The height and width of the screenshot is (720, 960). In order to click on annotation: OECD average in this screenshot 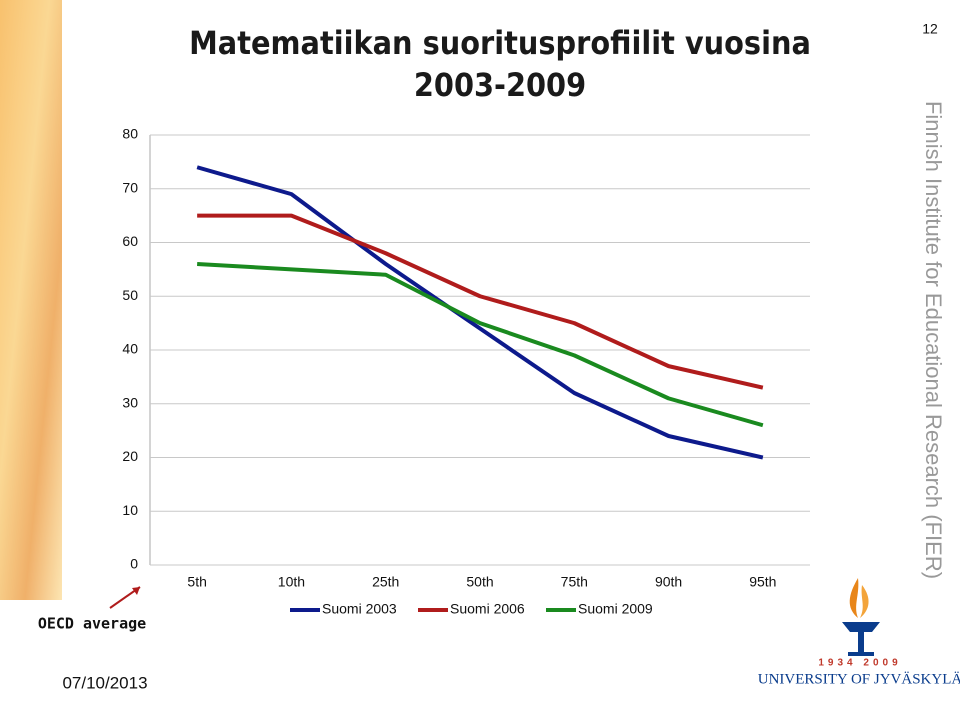, I will do `click(92, 624)`.